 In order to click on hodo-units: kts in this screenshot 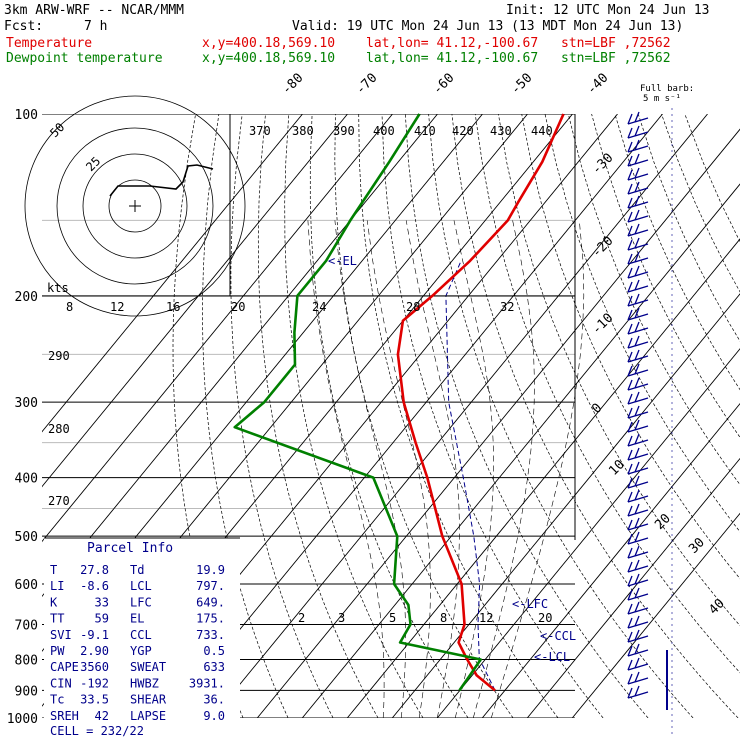, I will do `click(58, 288)`.